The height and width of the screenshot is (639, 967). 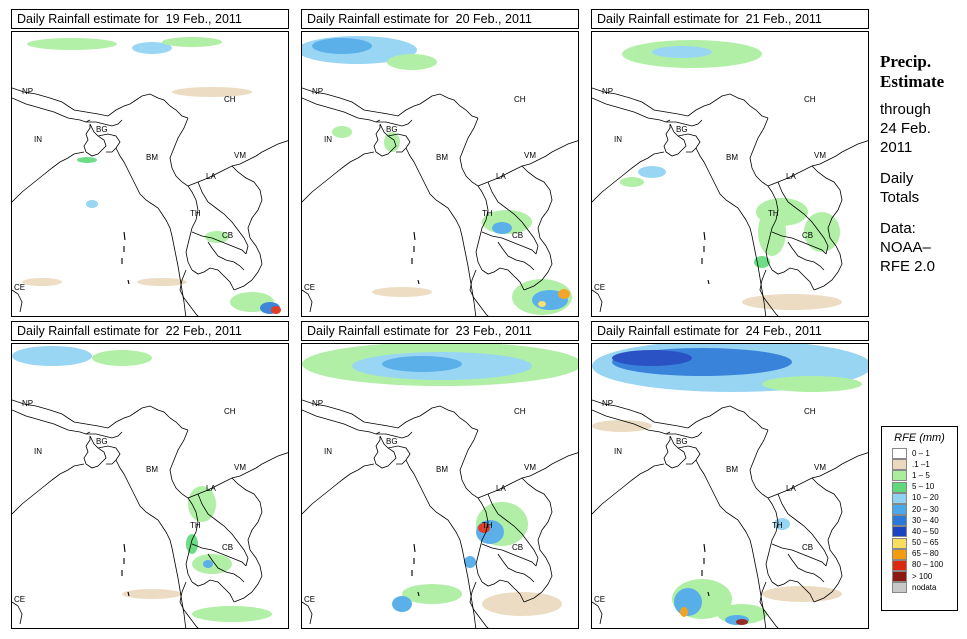 I want to click on legend-label: 1 – 5, so click(x=921, y=475).